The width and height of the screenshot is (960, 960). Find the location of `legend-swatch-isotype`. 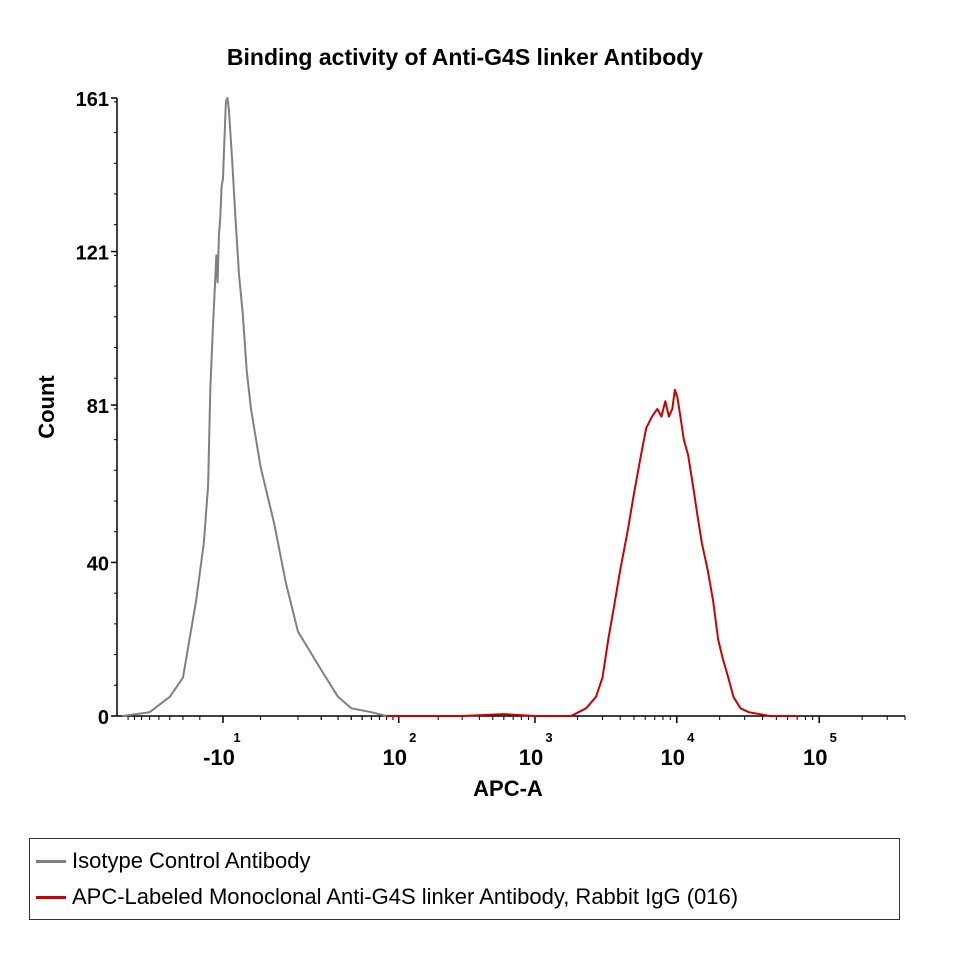

legend-swatch-isotype is located at coordinates (51, 861).